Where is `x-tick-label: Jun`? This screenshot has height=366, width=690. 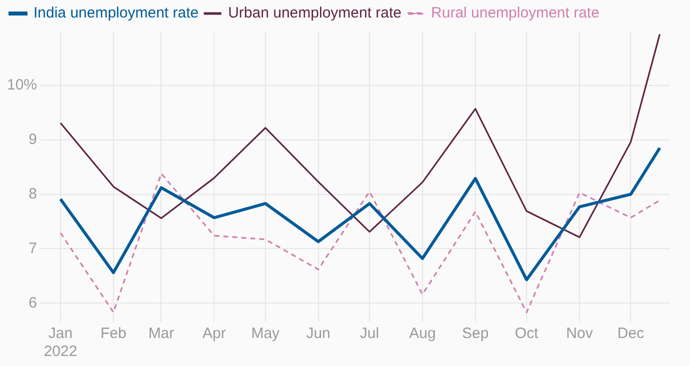 x-tick-label: Jun is located at coordinates (318, 333).